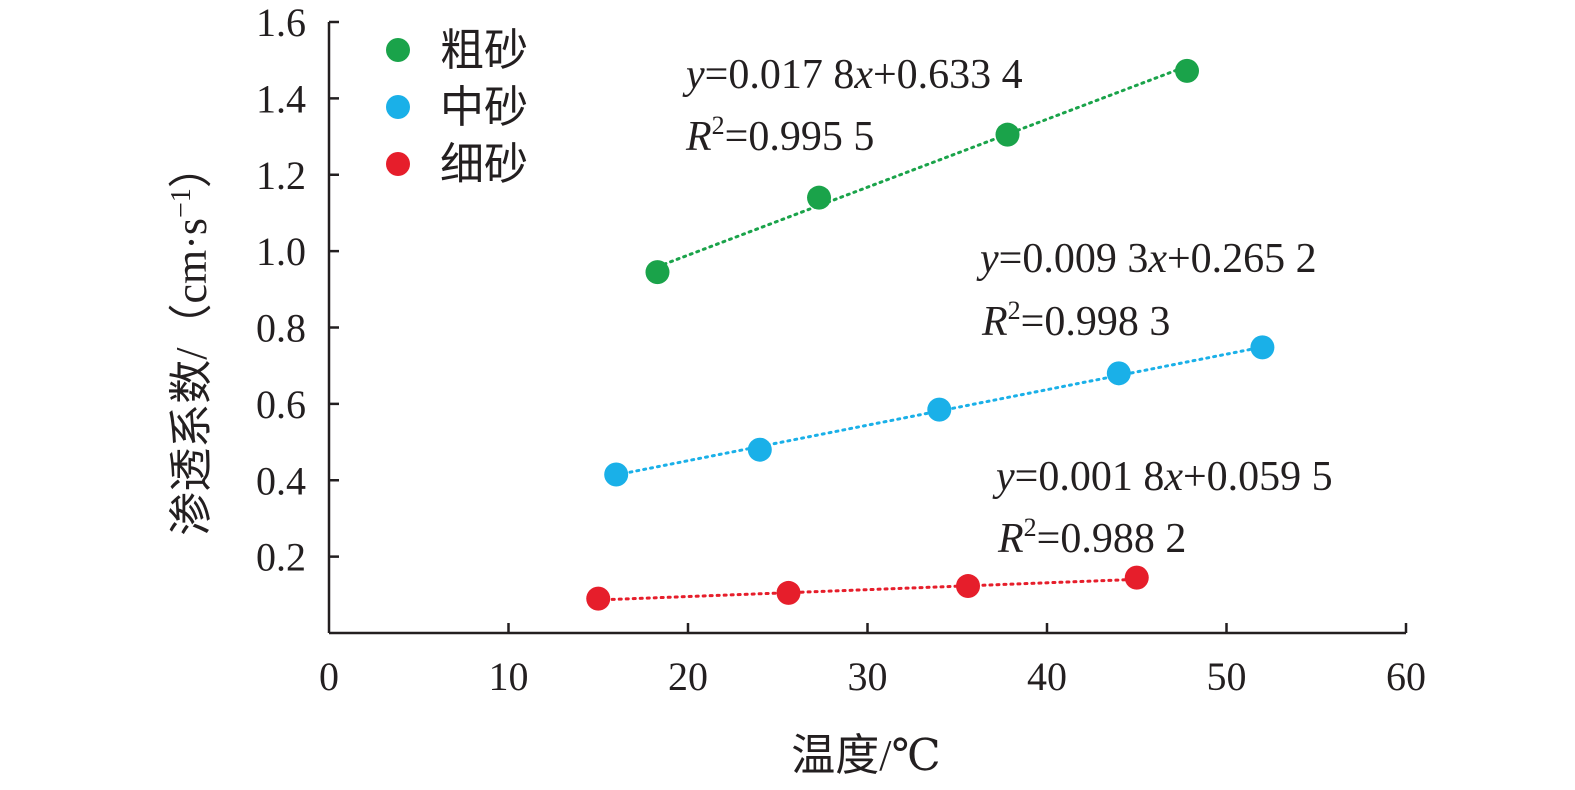 The image size is (1575, 790). Describe the element at coordinates (484, 164) in the screenshot. I see `legend-label-fine-sand: 细砂` at that location.